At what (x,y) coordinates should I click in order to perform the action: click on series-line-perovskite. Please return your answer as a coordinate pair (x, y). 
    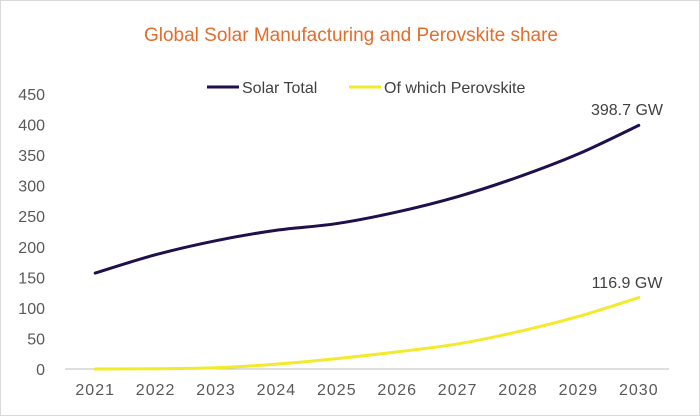
    Looking at the image, I should click on (367, 333).